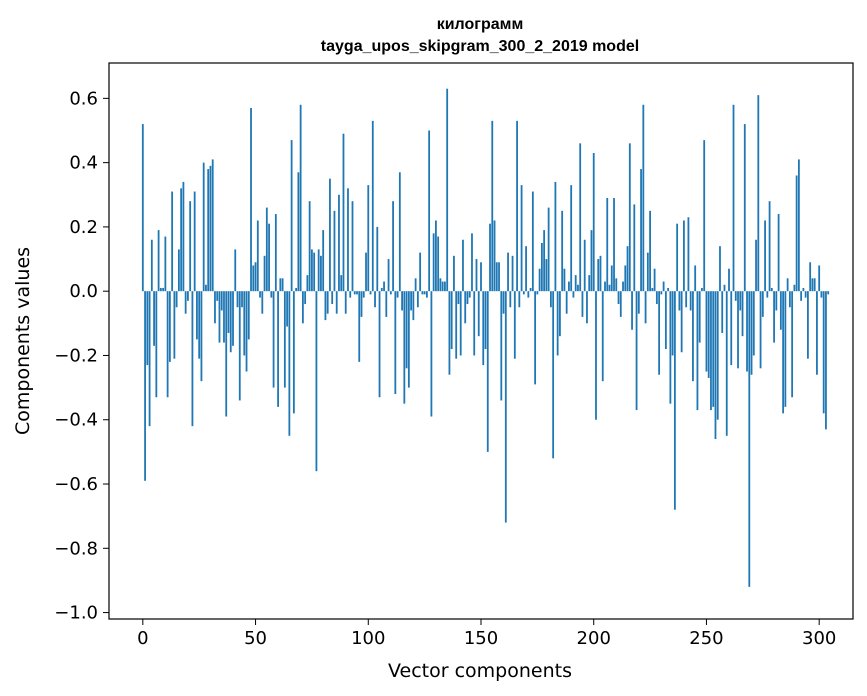 Image resolution: width=867 pixels, height=696 pixels. What do you see at coordinates (83, 163) in the screenshot?
I see `y-tick-label: 0.4` at bounding box center [83, 163].